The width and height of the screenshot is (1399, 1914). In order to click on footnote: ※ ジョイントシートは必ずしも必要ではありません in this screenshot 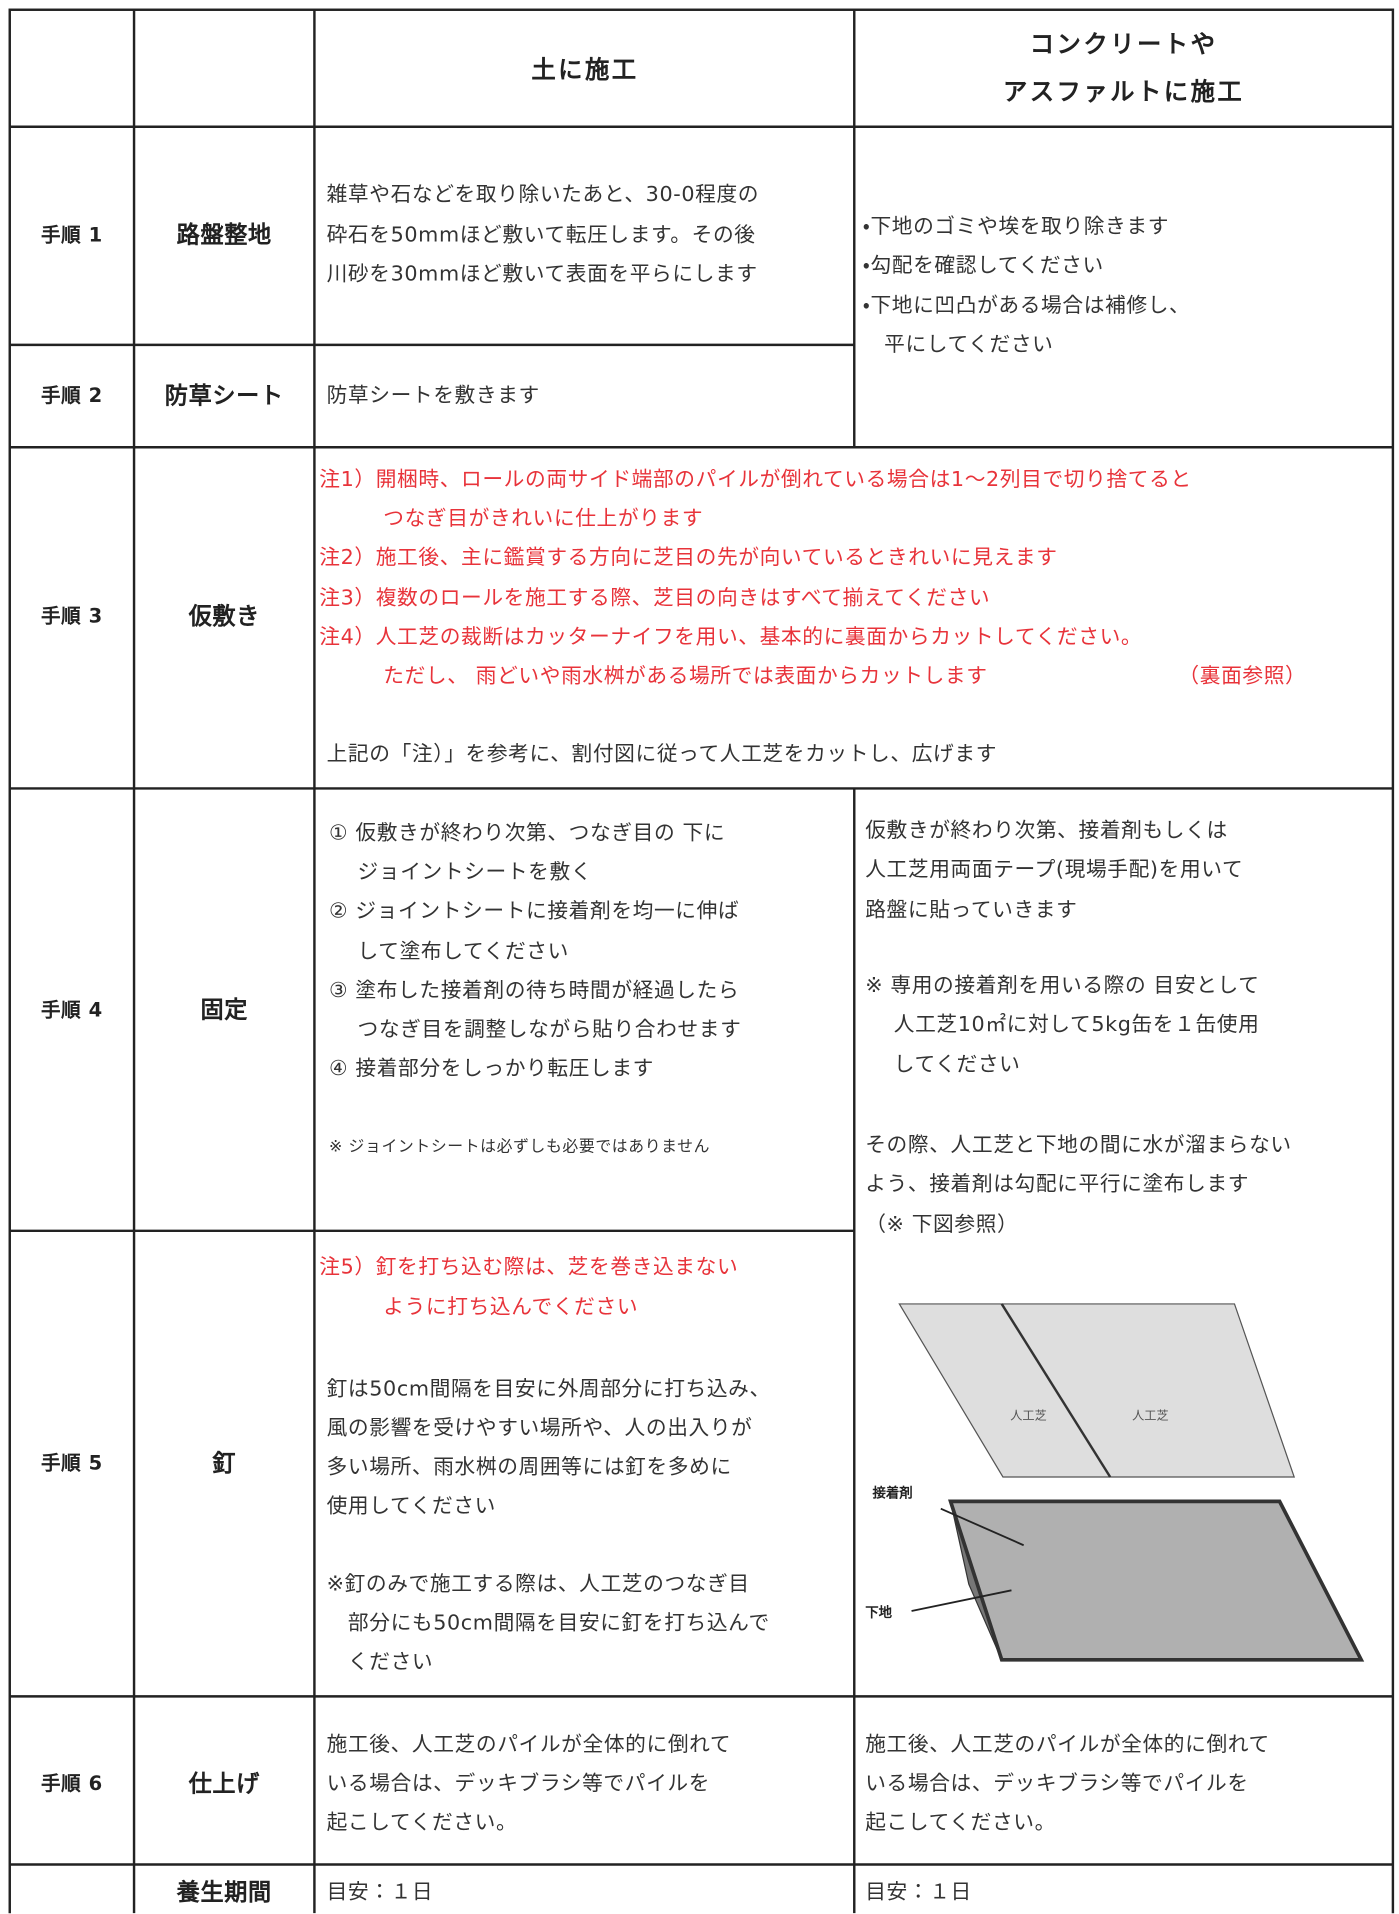, I will do `click(520, 1147)`.